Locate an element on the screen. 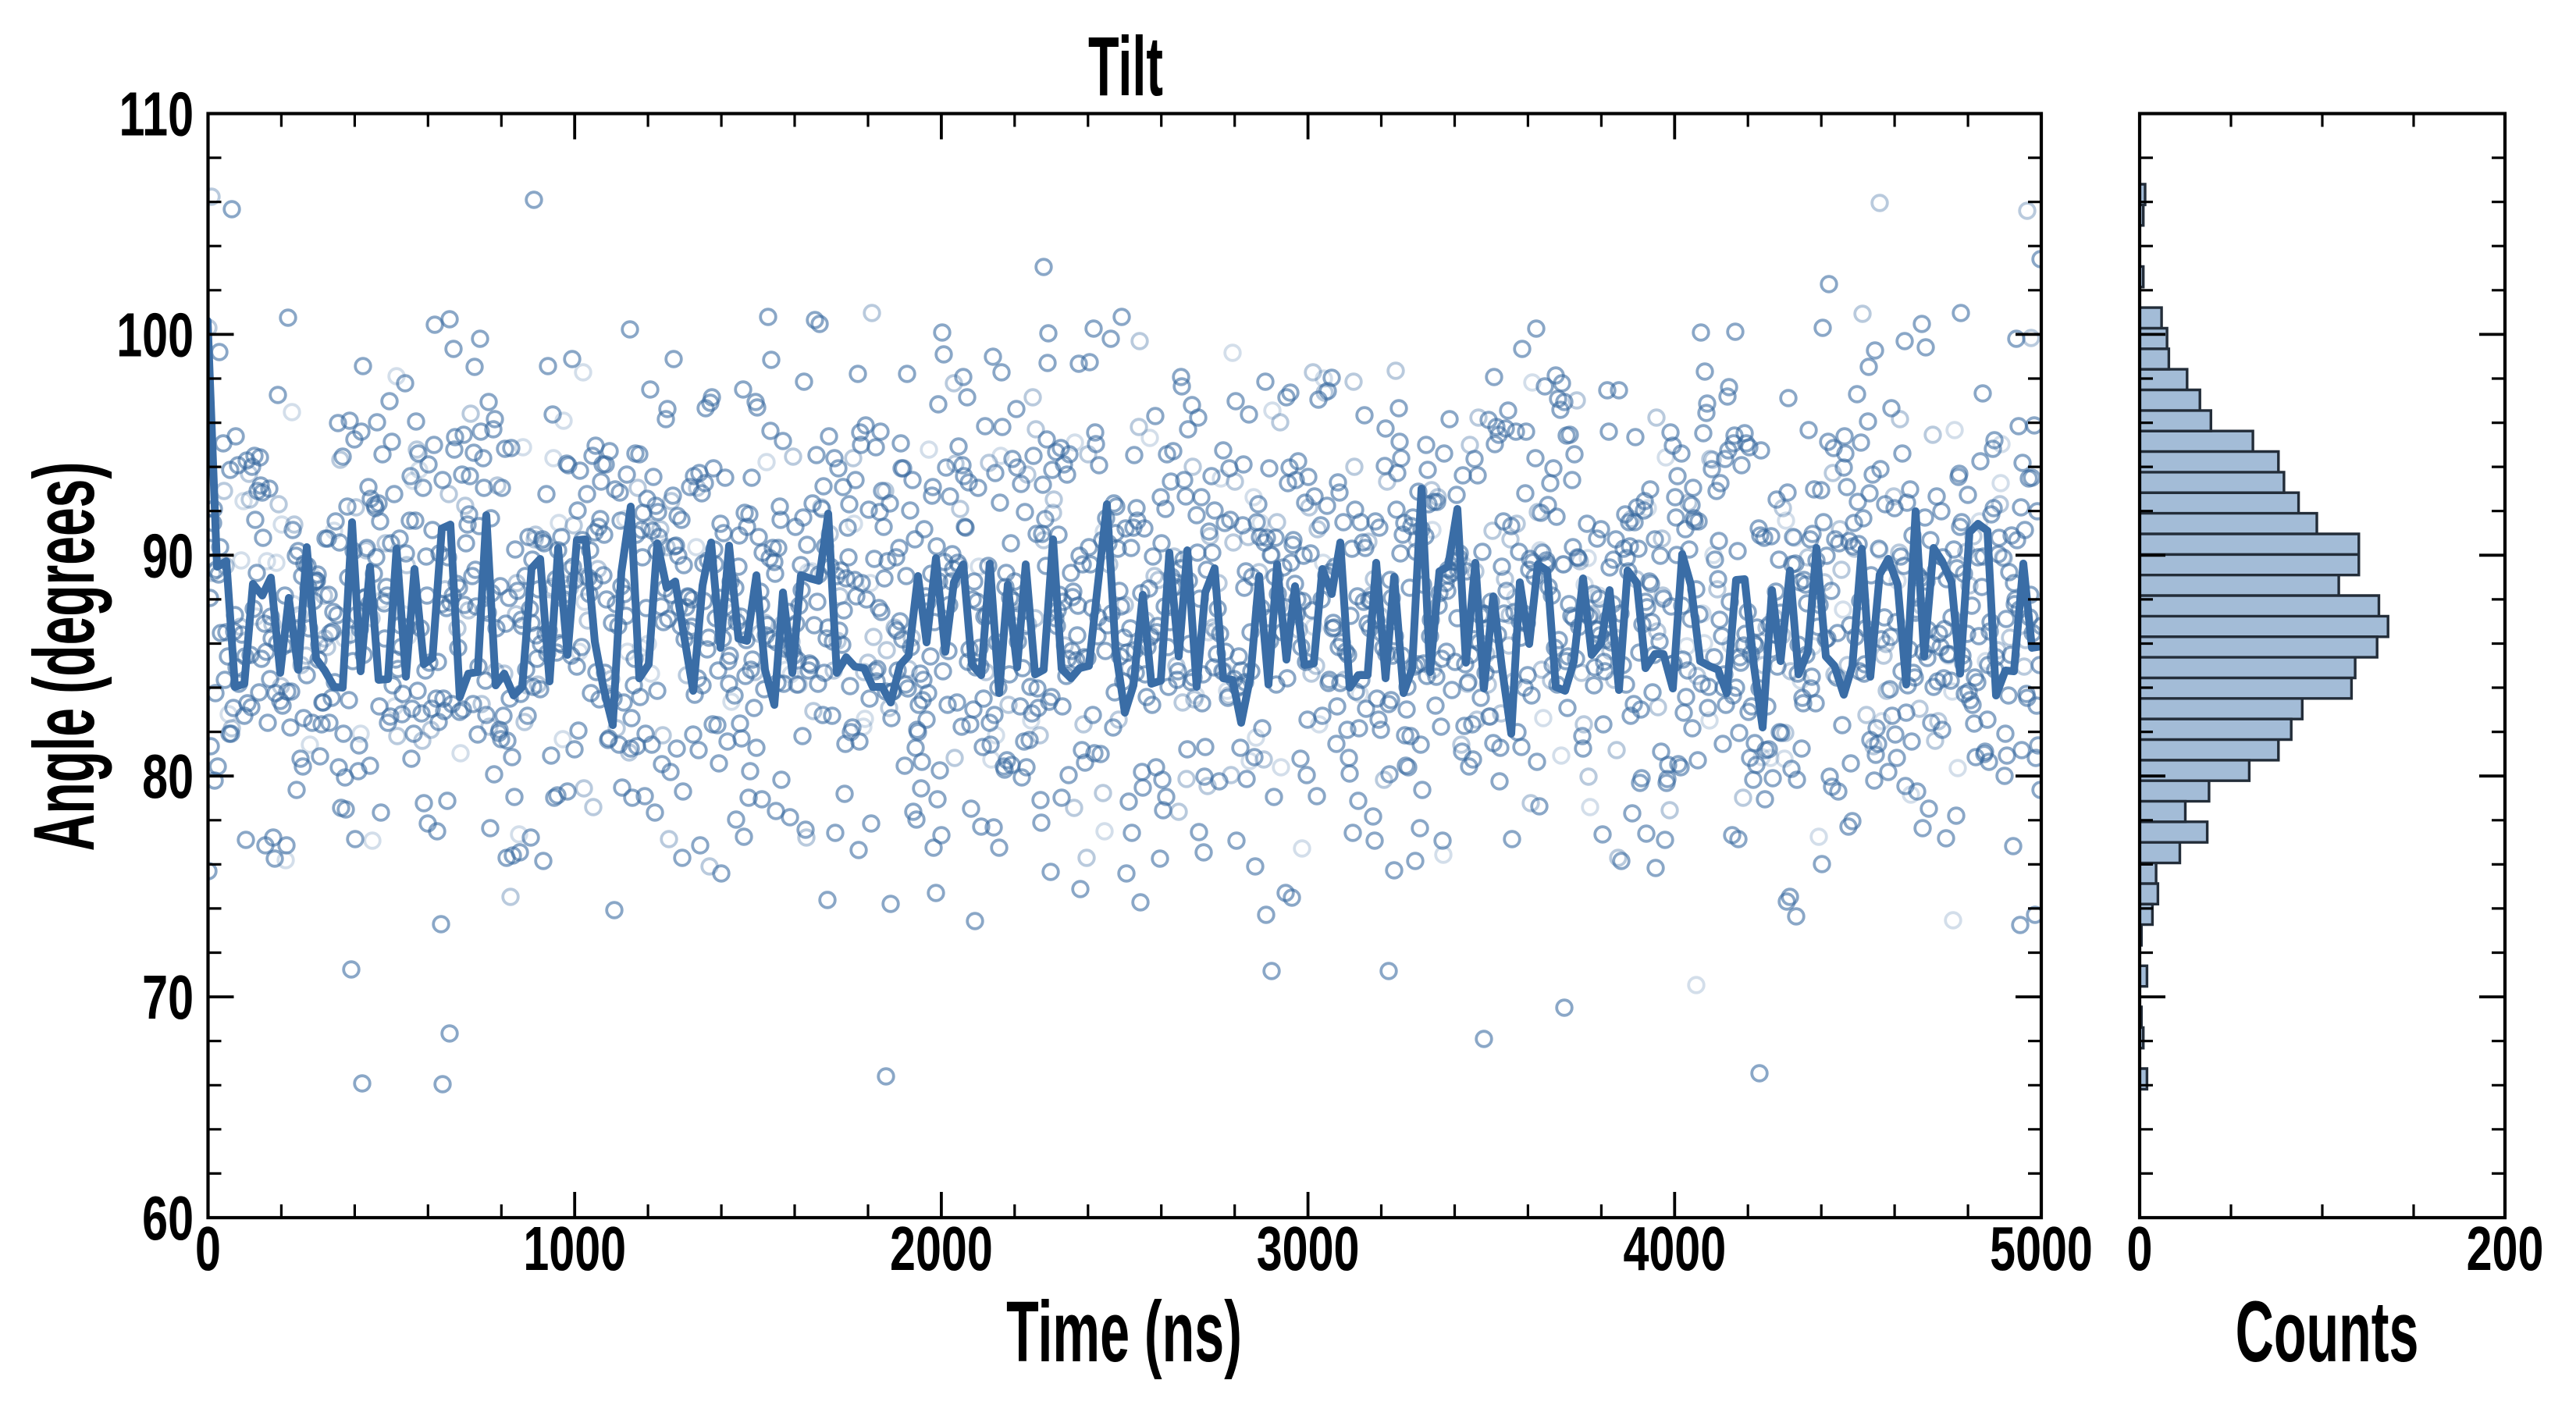 This screenshot has width=2576, height=1405. svg-text: 70 is located at coordinates (168, 997).